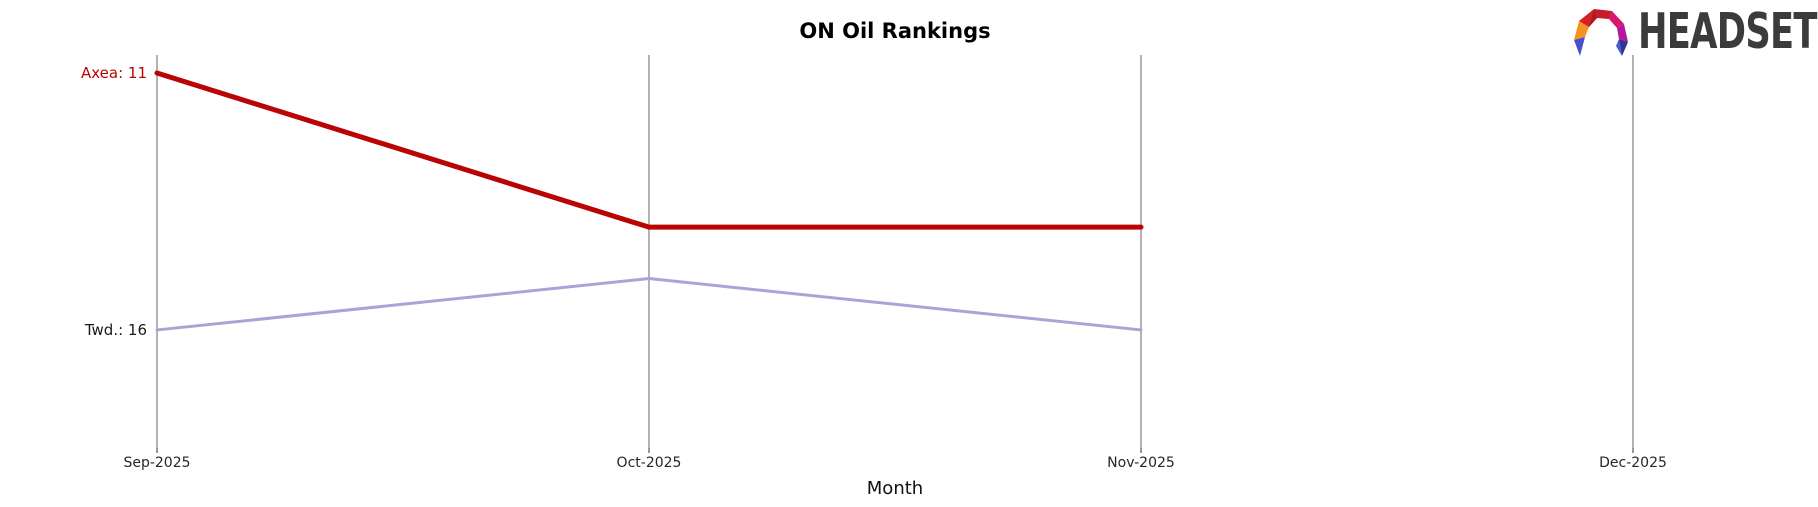  Describe the element at coordinates (157, 463) in the screenshot. I see `x-tick-label-sep-2025: Sep-2025` at that location.